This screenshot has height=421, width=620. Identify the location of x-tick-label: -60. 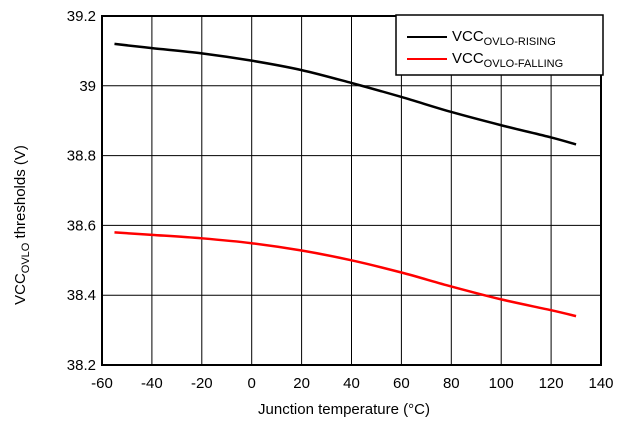
(102, 383).